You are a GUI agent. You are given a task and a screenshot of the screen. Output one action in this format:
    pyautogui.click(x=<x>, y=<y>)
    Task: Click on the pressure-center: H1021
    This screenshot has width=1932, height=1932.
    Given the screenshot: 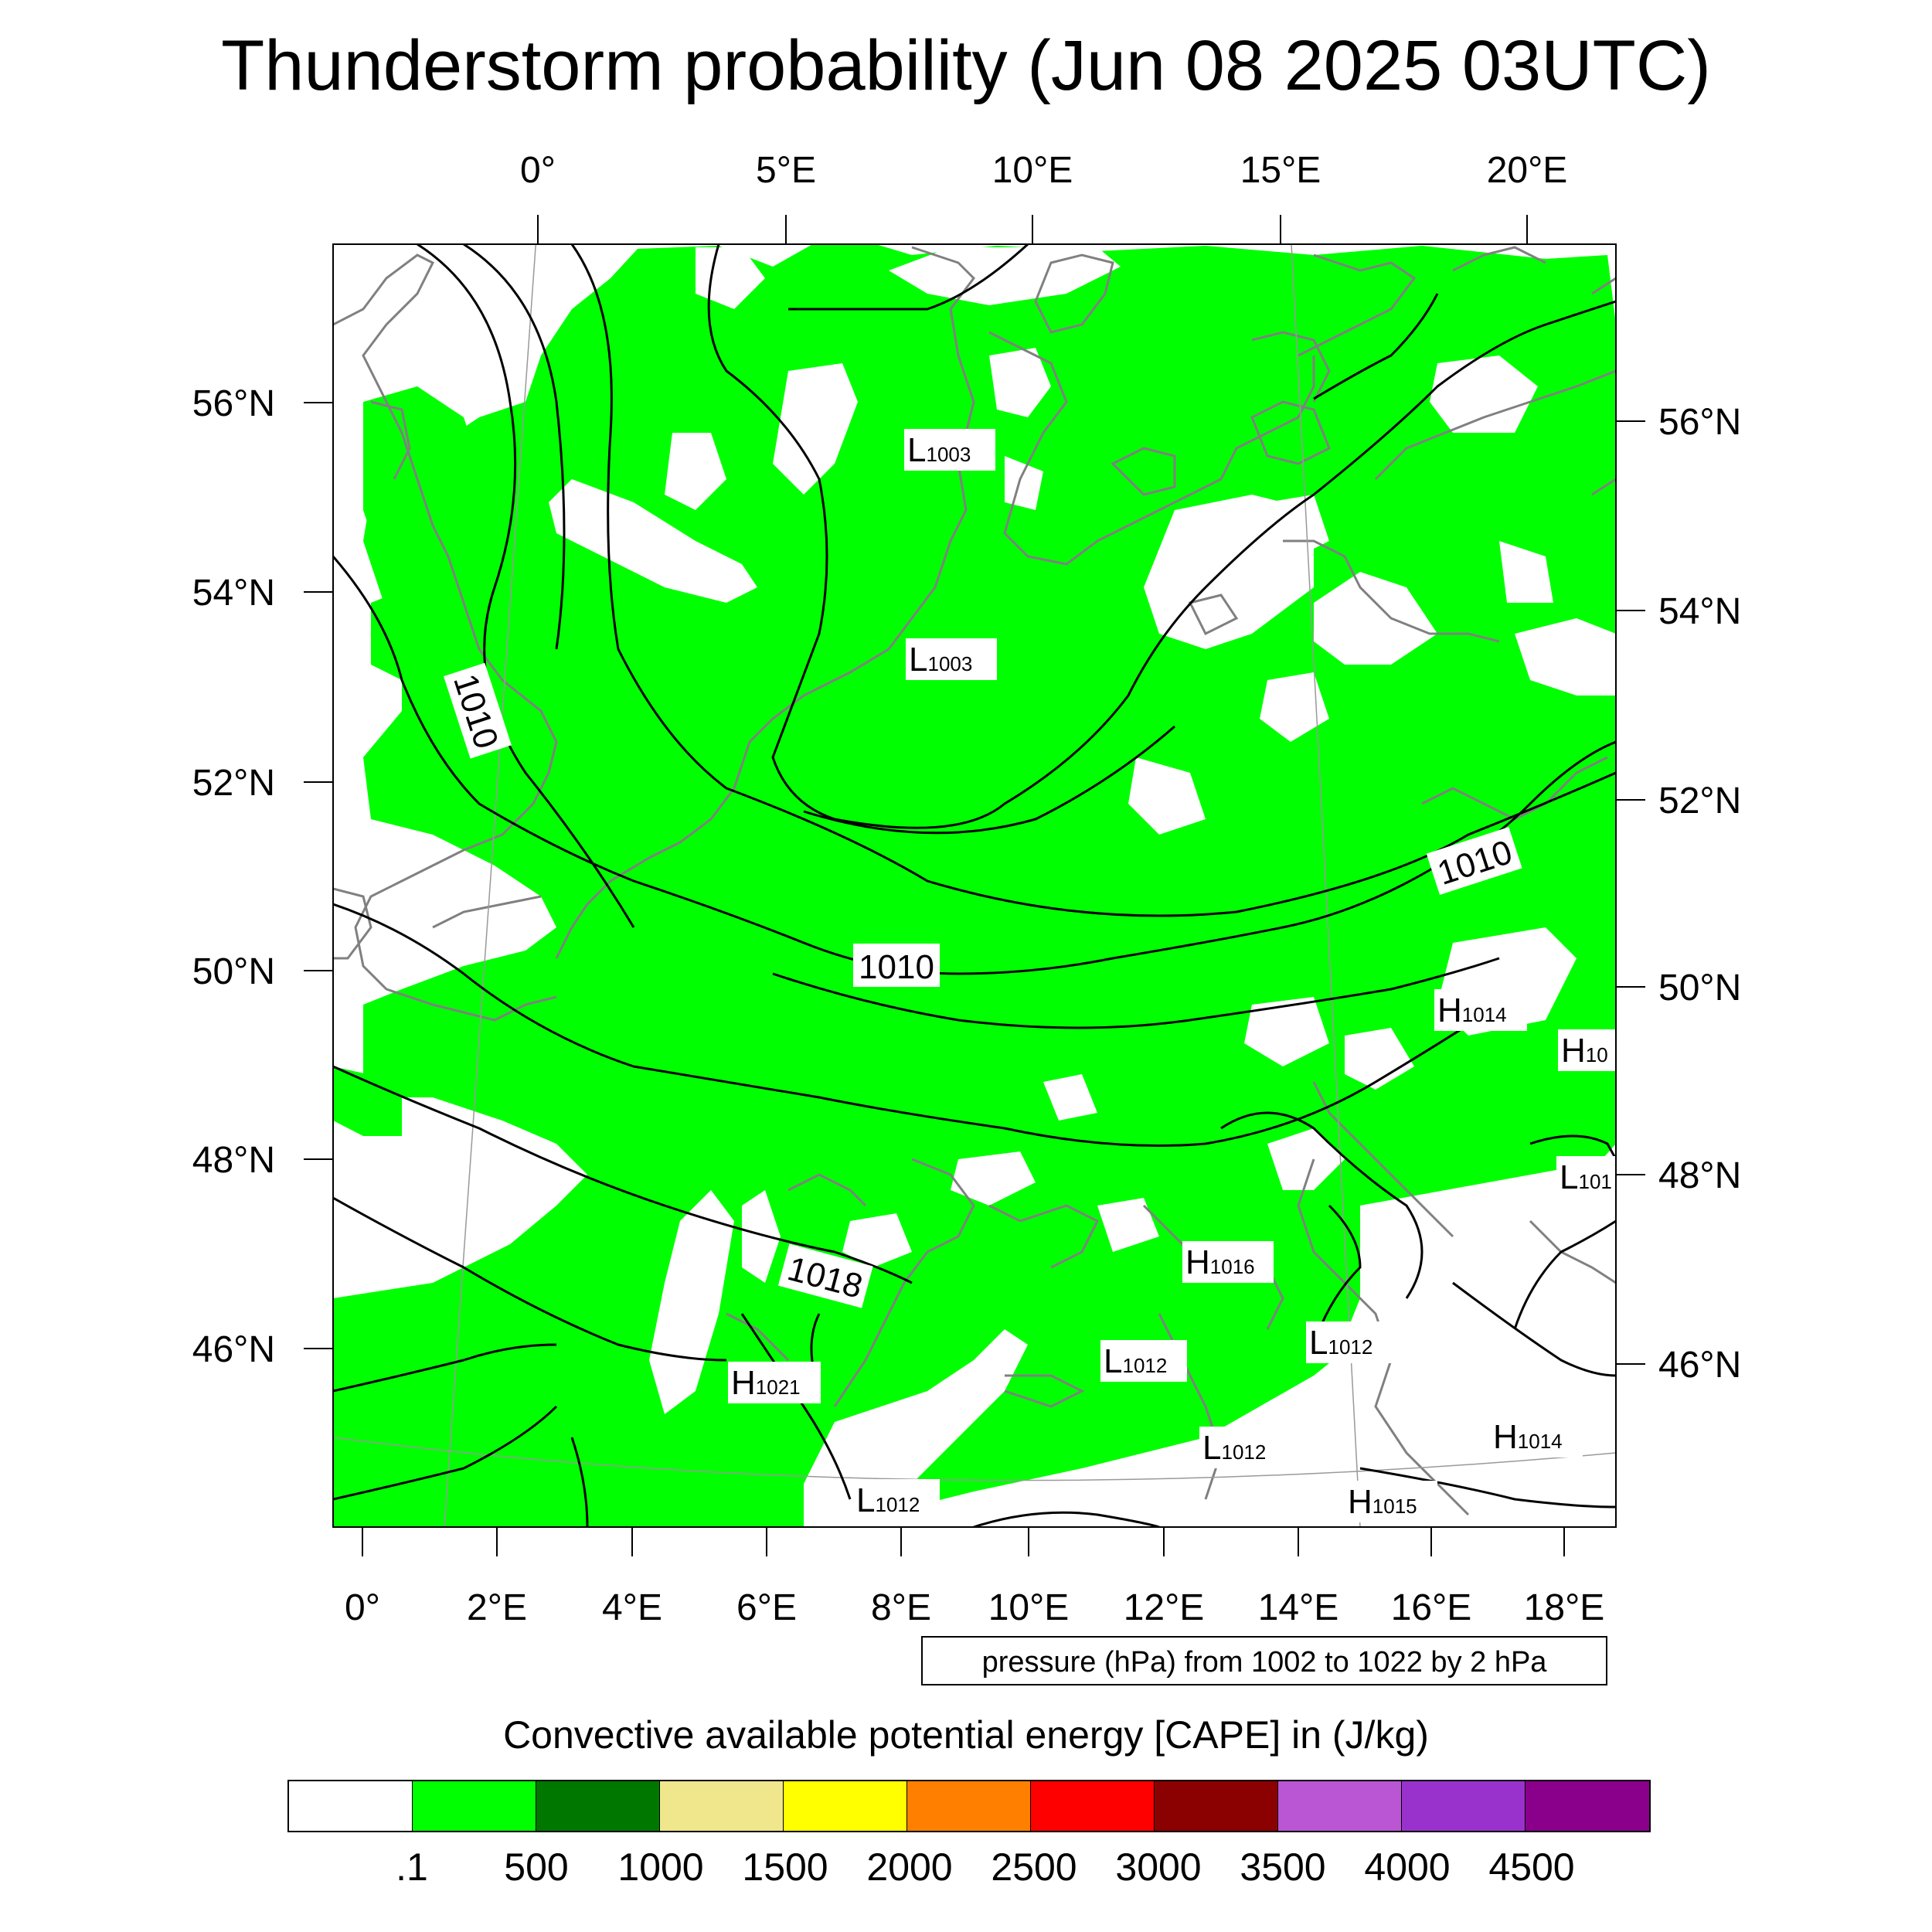 What is the action you would take?
    pyautogui.click(x=774, y=1383)
    